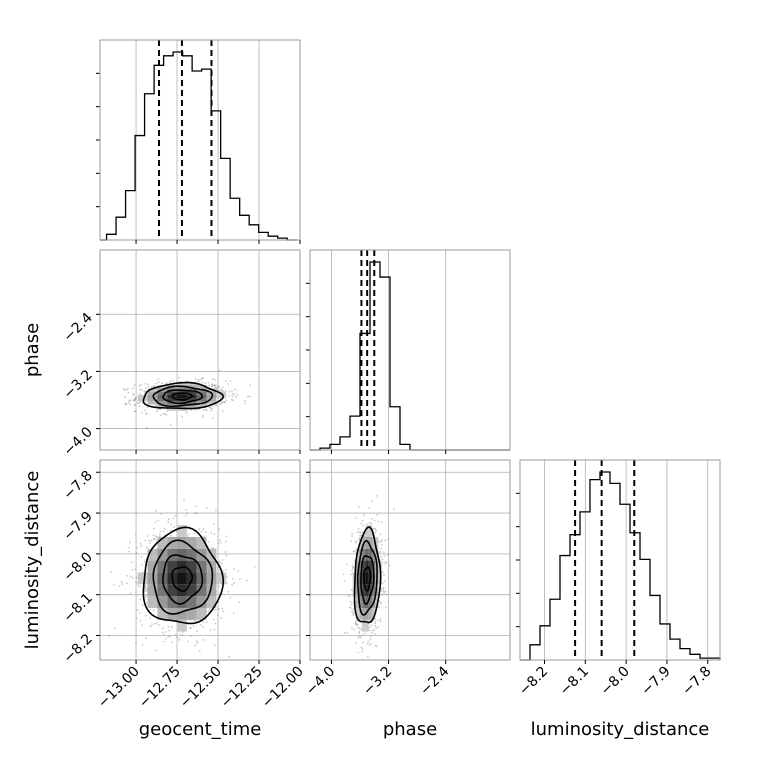  I want to click on hist-luminosity-distance-xtick-label-0: −8.2, so click(533, 681).